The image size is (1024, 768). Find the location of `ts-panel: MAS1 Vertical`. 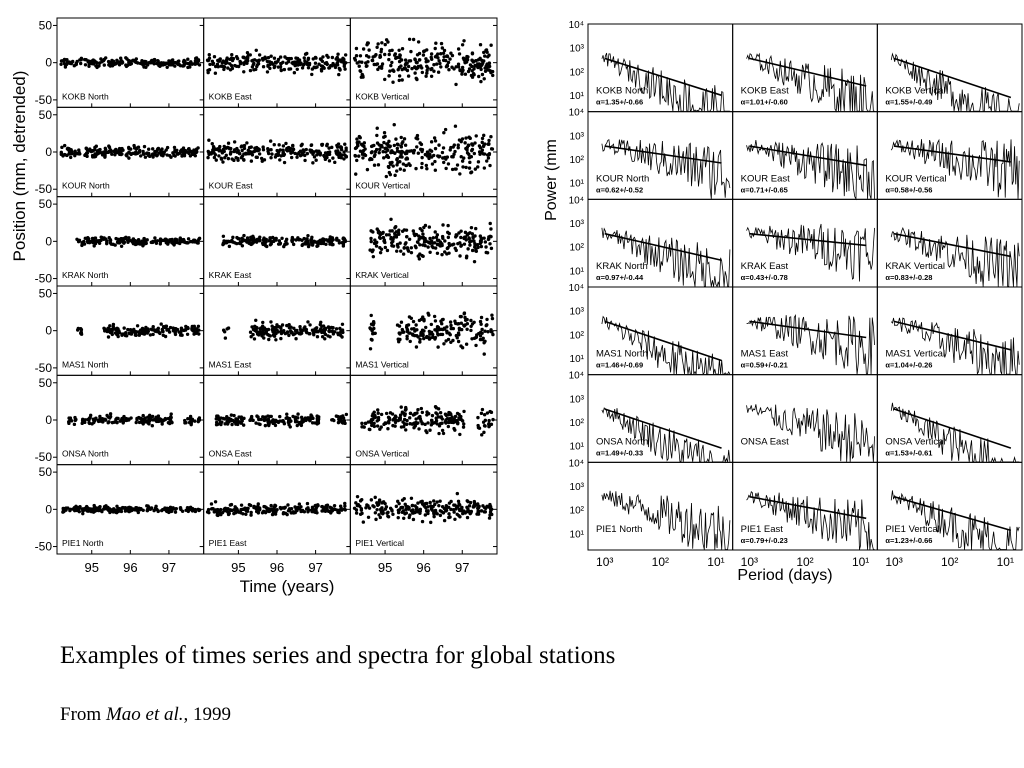

ts-panel: MAS1 Vertical is located at coordinates (423, 330).